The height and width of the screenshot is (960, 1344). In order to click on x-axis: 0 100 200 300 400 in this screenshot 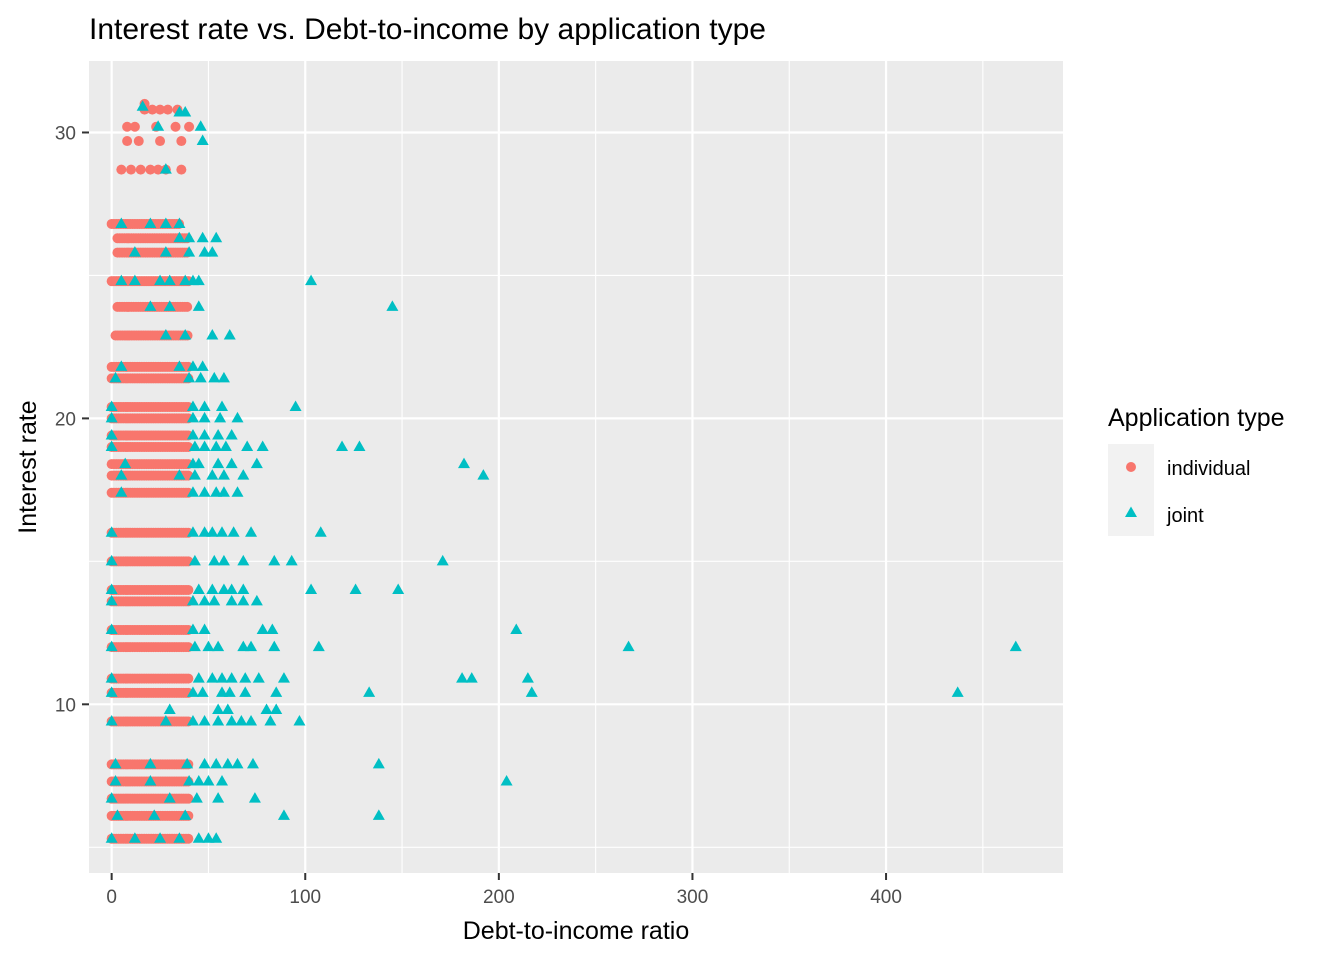, I will do `click(504, 890)`.